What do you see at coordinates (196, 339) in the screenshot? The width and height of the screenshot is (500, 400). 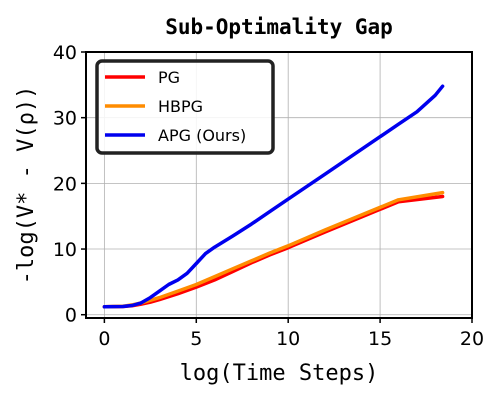 I see `x-tick-label: 5` at bounding box center [196, 339].